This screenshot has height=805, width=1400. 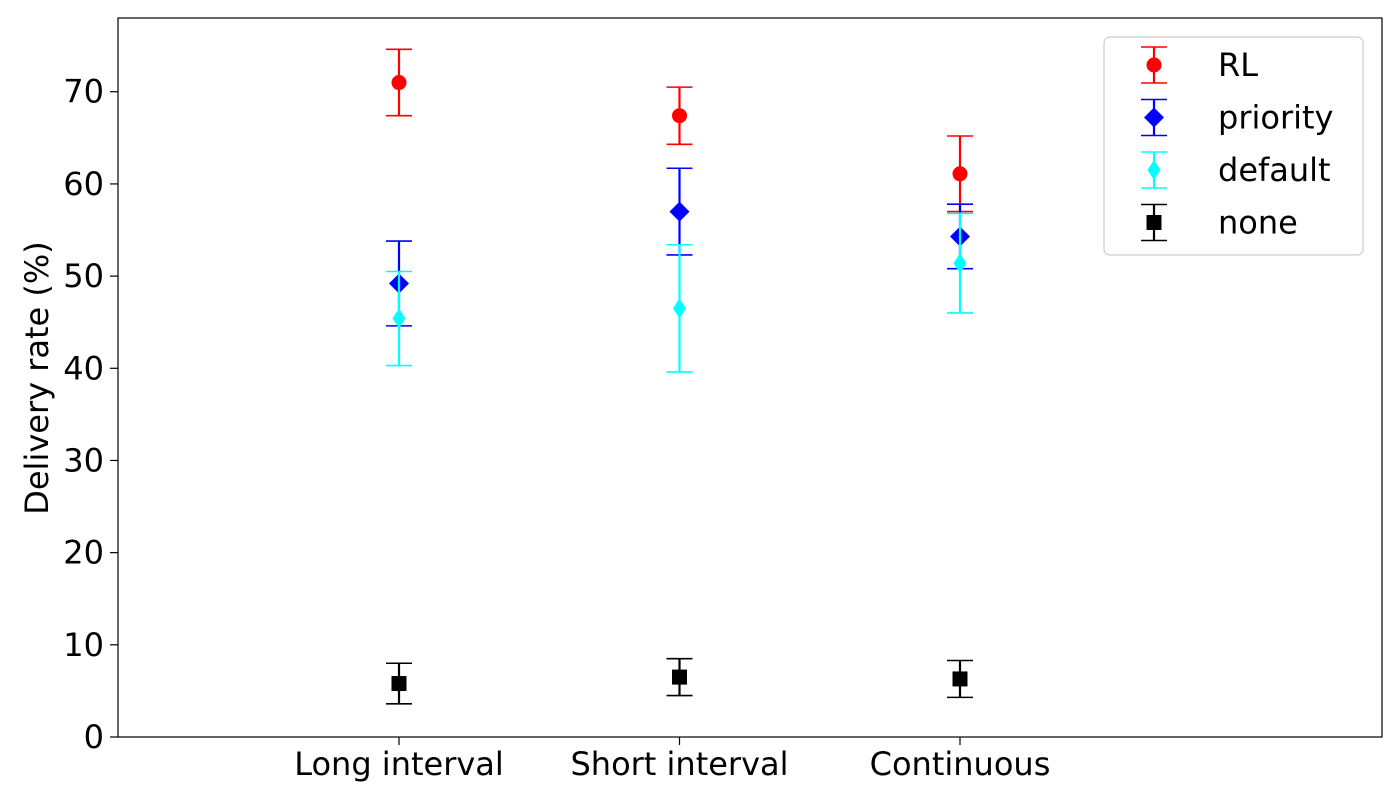 What do you see at coordinates (1258, 223) in the screenshot?
I see `legend-label: none` at bounding box center [1258, 223].